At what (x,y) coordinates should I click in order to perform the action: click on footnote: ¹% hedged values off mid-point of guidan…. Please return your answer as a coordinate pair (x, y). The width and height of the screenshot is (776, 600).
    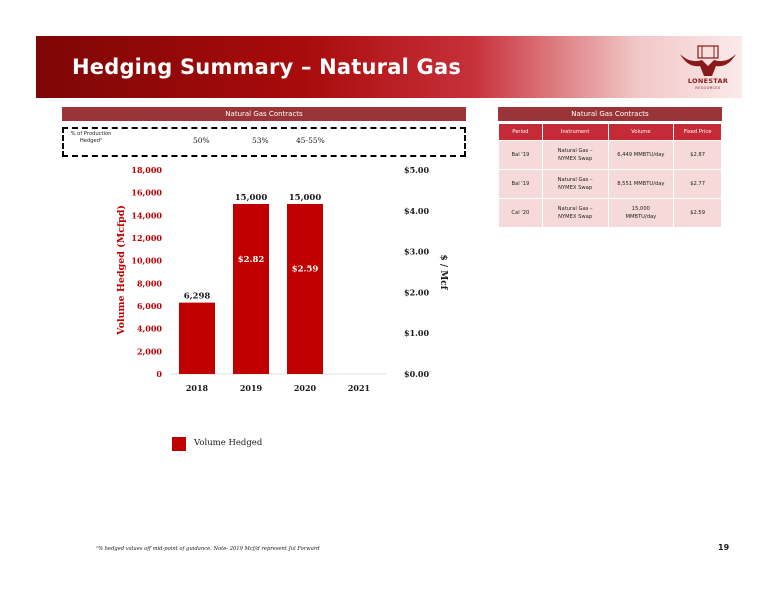
    Looking at the image, I should click on (208, 549).